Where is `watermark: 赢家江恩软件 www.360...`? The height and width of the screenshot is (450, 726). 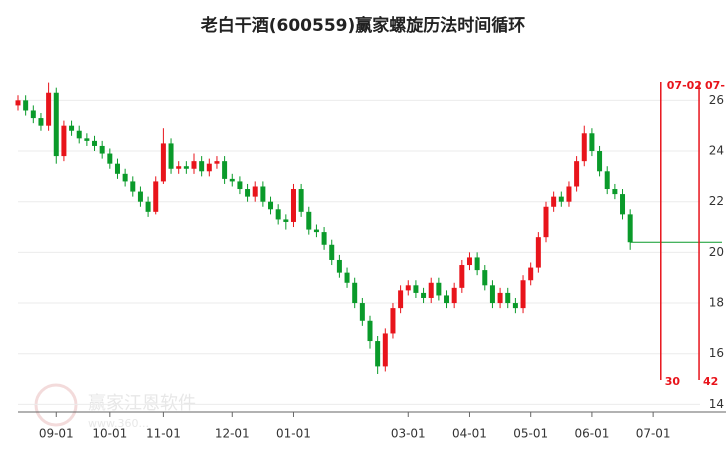
watermark: 赢家江恩软件 www.360... is located at coordinates (115, 406).